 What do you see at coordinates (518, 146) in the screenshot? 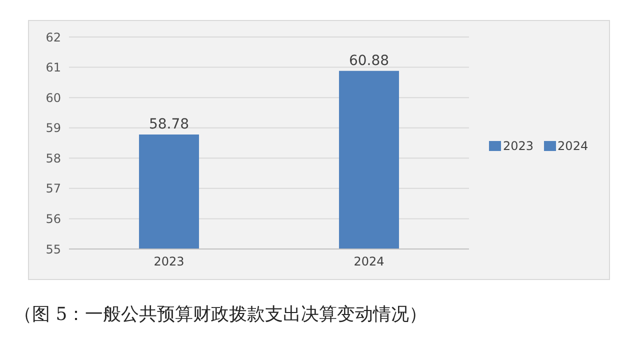
I see `legend-label: 2023` at bounding box center [518, 146].